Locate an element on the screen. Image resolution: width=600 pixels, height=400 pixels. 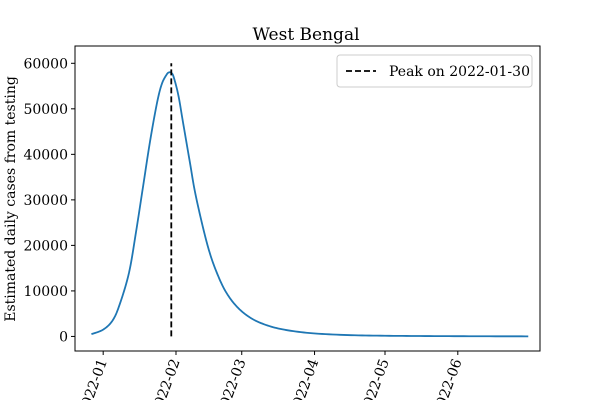
y-tick-label-4: 40000 is located at coordinates (45, 155).